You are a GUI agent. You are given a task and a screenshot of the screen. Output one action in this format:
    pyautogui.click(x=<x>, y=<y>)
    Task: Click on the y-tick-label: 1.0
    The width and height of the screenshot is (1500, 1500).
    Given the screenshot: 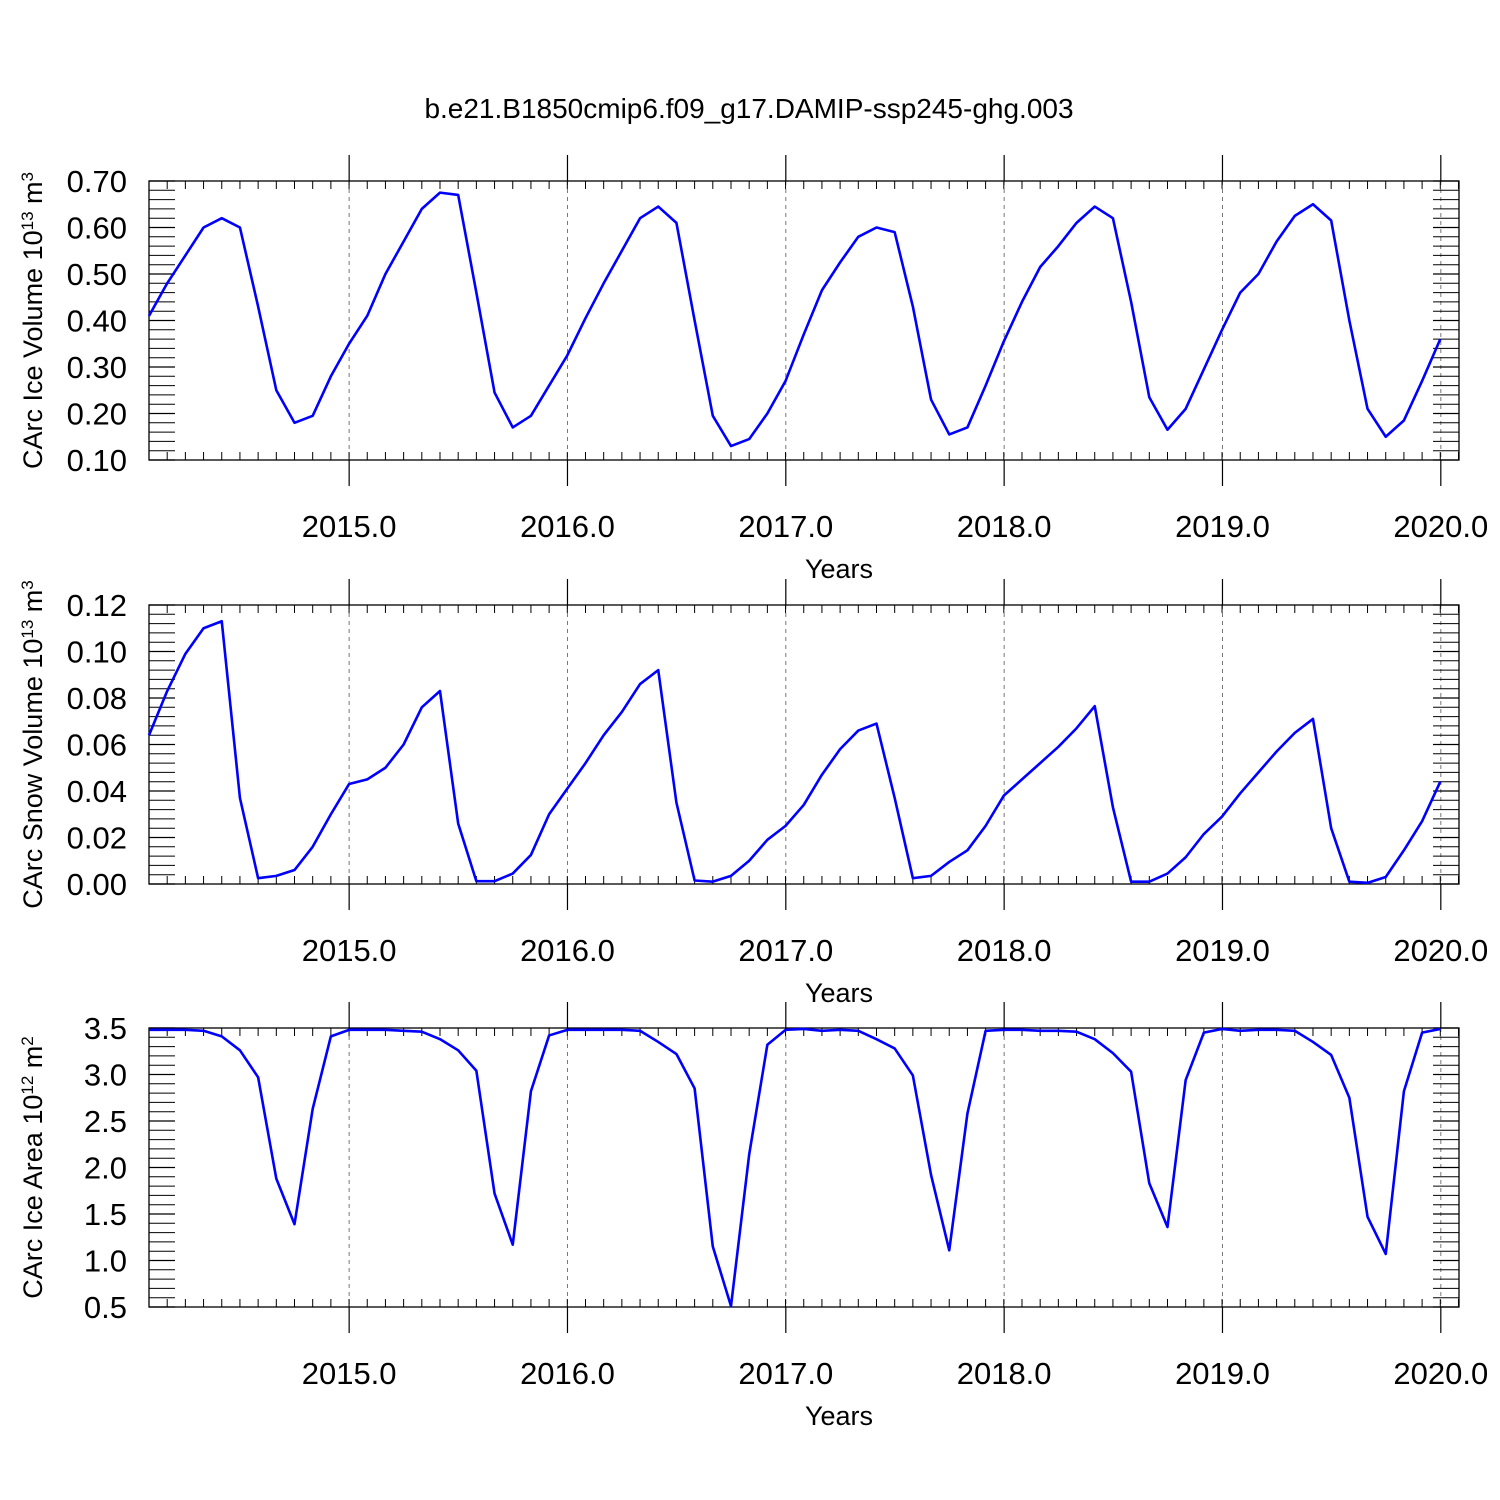 What is the action you would take?
    pyautogui.click(x=105, y=1261)
    